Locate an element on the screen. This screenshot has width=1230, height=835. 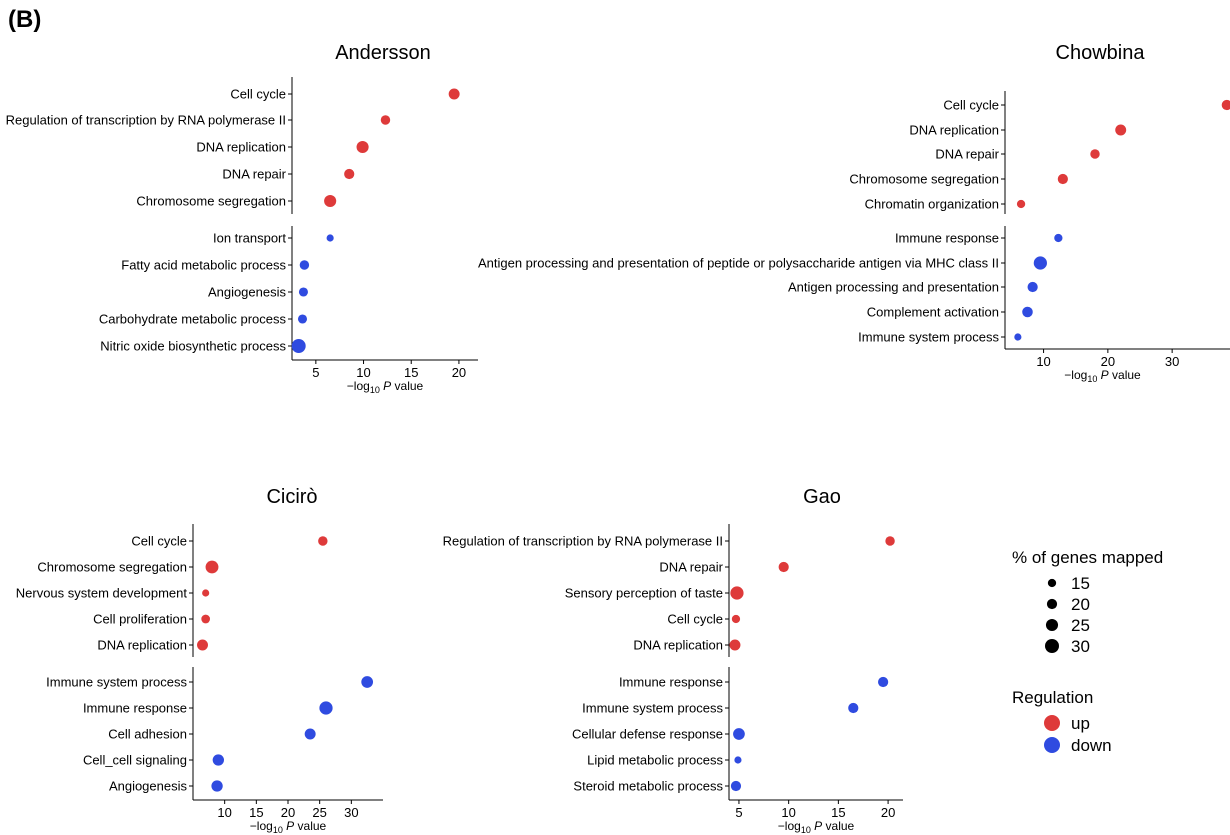
legend-color-dot is located at coordinates (1052, 745).